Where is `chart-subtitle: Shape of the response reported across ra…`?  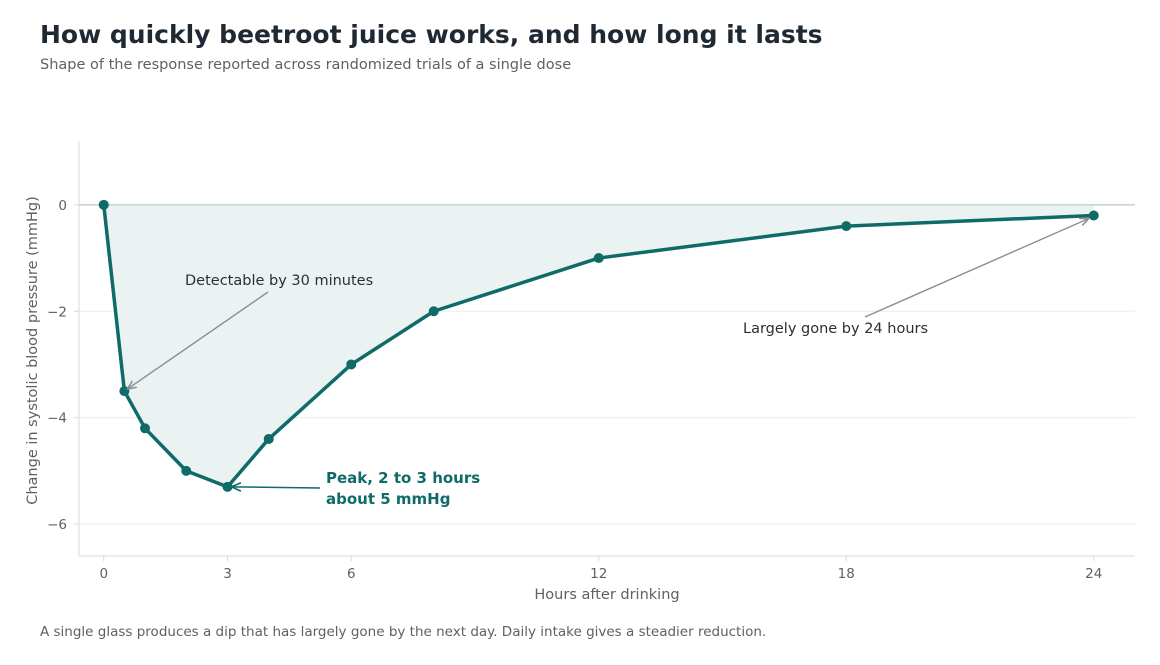
chart-subtitle: Shape of the response reported across ra… is located at coordinates (306, 65).